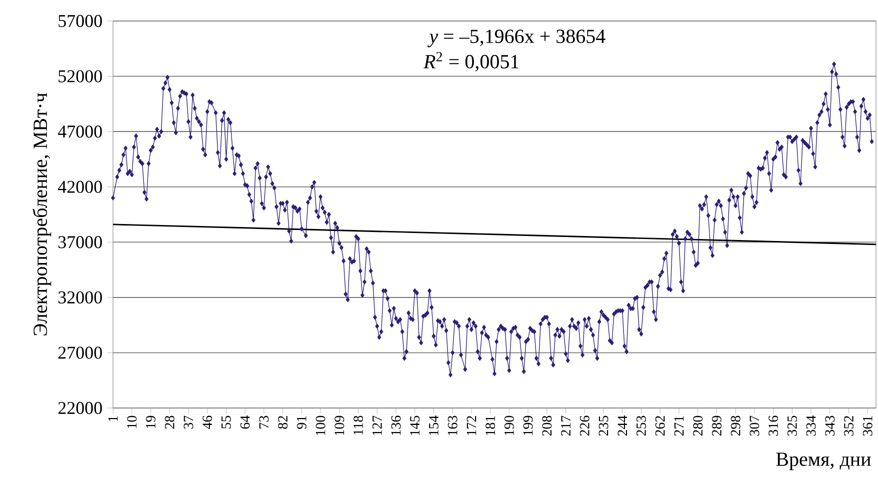 This screenshot has height=479, width=878. Describe the element at coordinates (42, 214) in the screenshot. I see `y-axis-title: Электропотребление, МВт·ч` at that location.